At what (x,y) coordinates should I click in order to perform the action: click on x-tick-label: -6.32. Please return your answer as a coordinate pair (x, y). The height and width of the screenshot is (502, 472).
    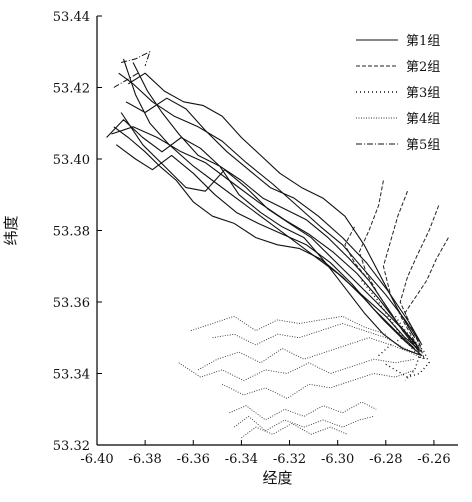
    Looking at the image, I should click on (289, 459).